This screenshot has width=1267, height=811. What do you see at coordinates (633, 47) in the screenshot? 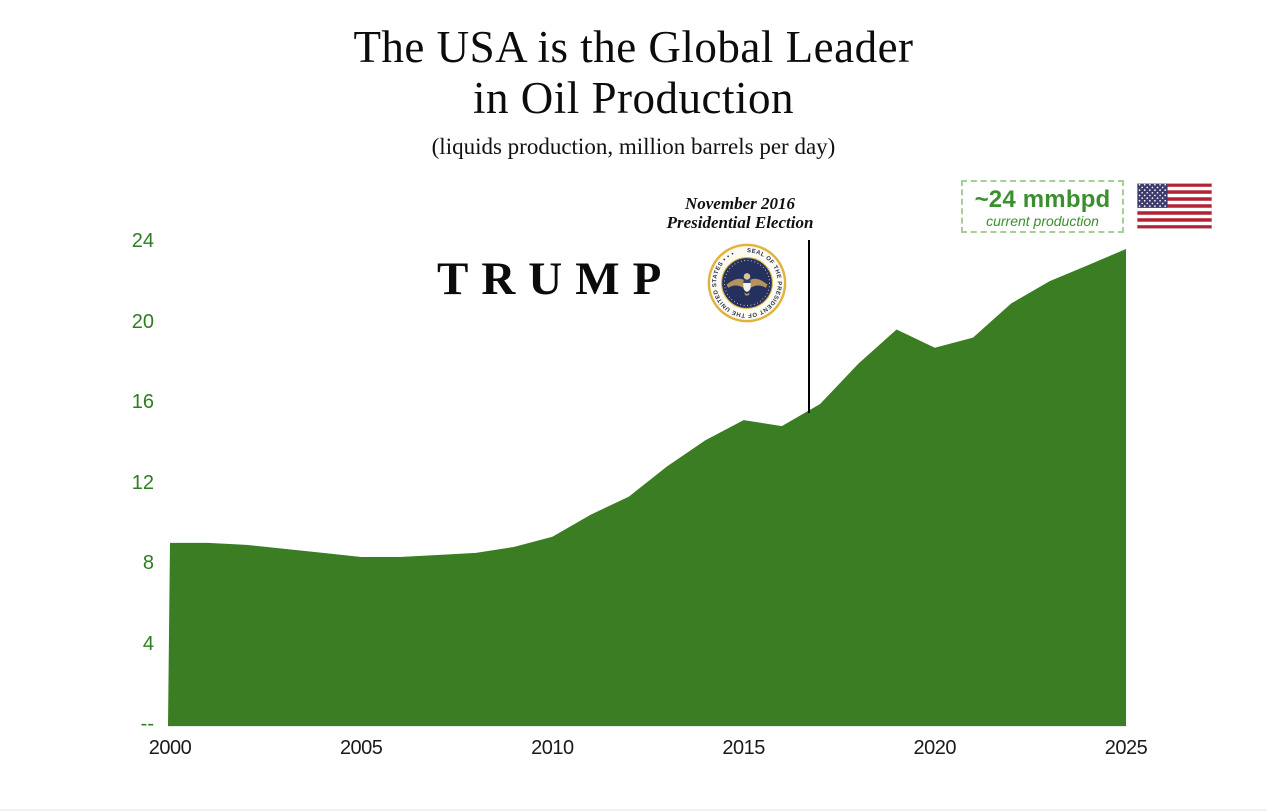
I see `chart-title-line1: The USA is the Global Leader` at bounding box center [633, 47].